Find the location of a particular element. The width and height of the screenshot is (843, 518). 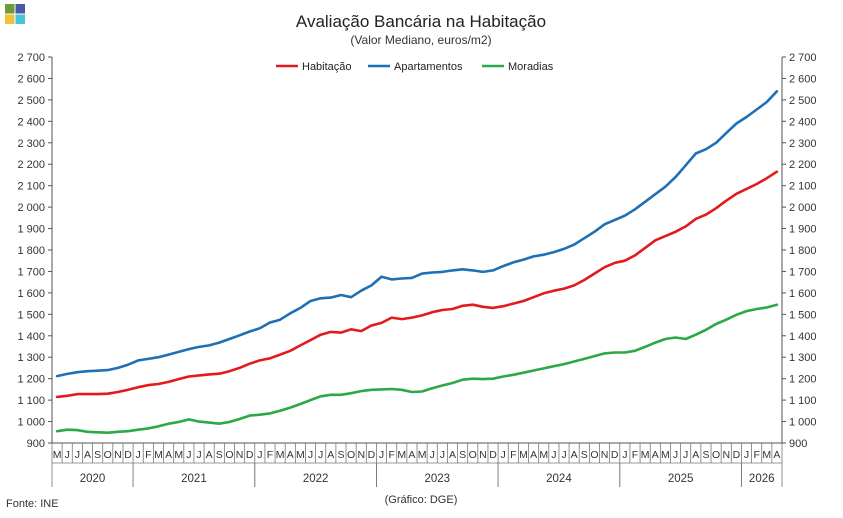

y-tick-label-right: 2 700 is located at coordinates (803, 58).